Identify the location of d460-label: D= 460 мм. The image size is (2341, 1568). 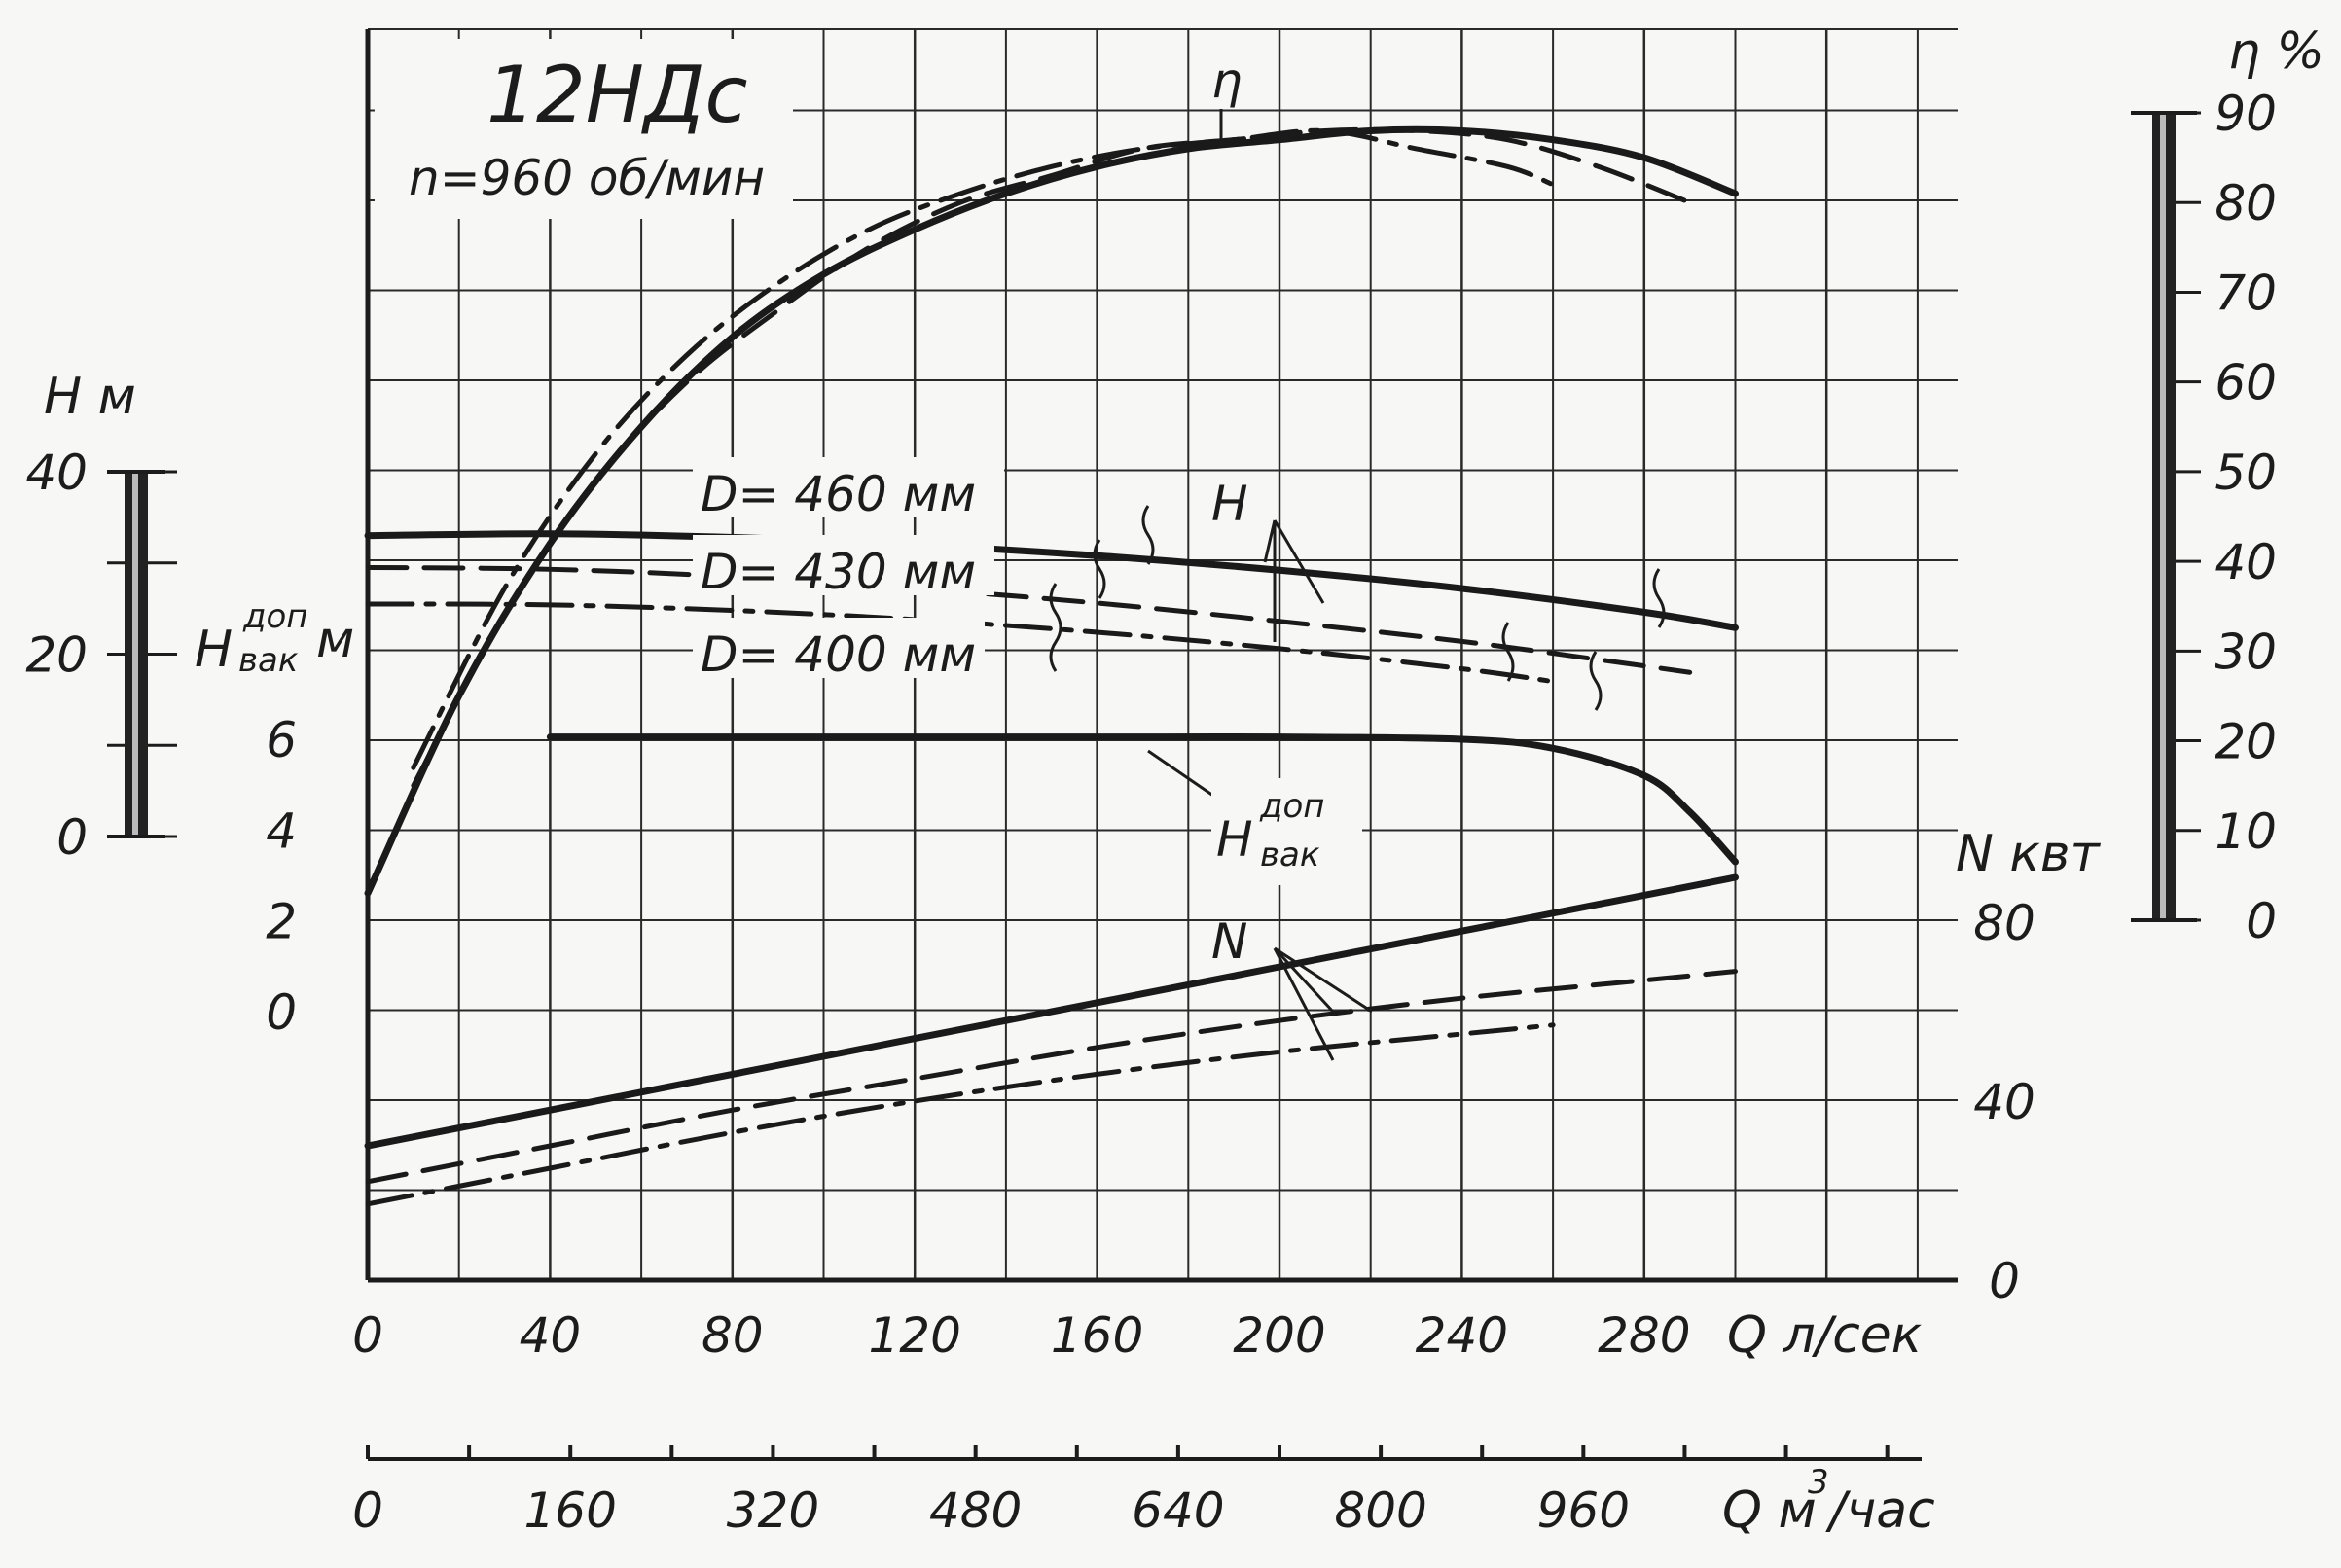
(838, 494).